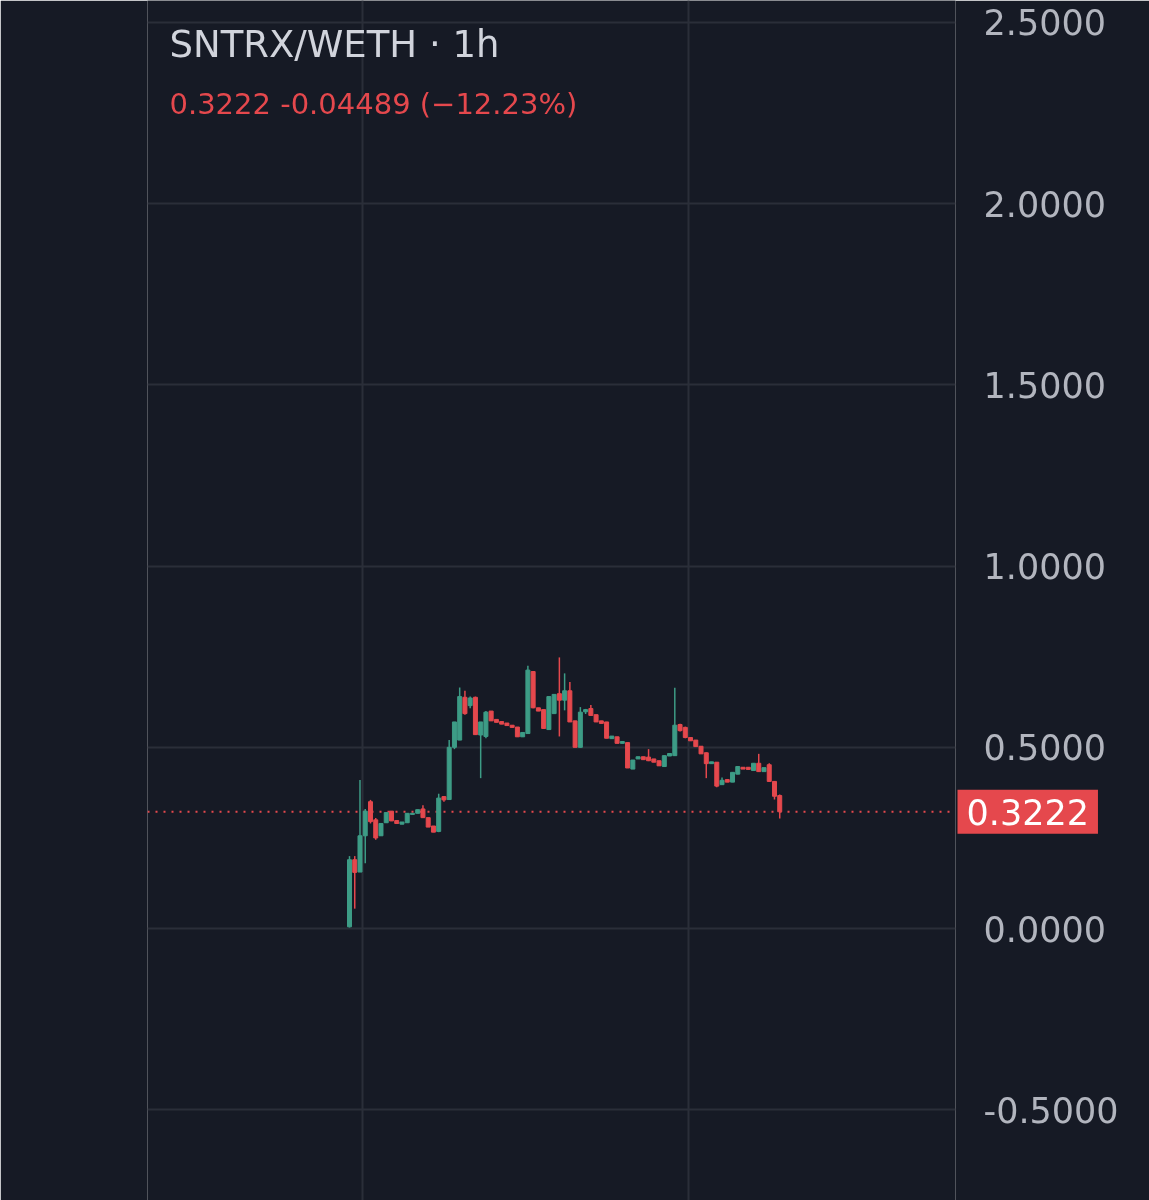  What do you see at coordinates (1044, 385) in the screenshot?
I see `y-tick-label: 1.5000` at bounding box center [1044, 385].